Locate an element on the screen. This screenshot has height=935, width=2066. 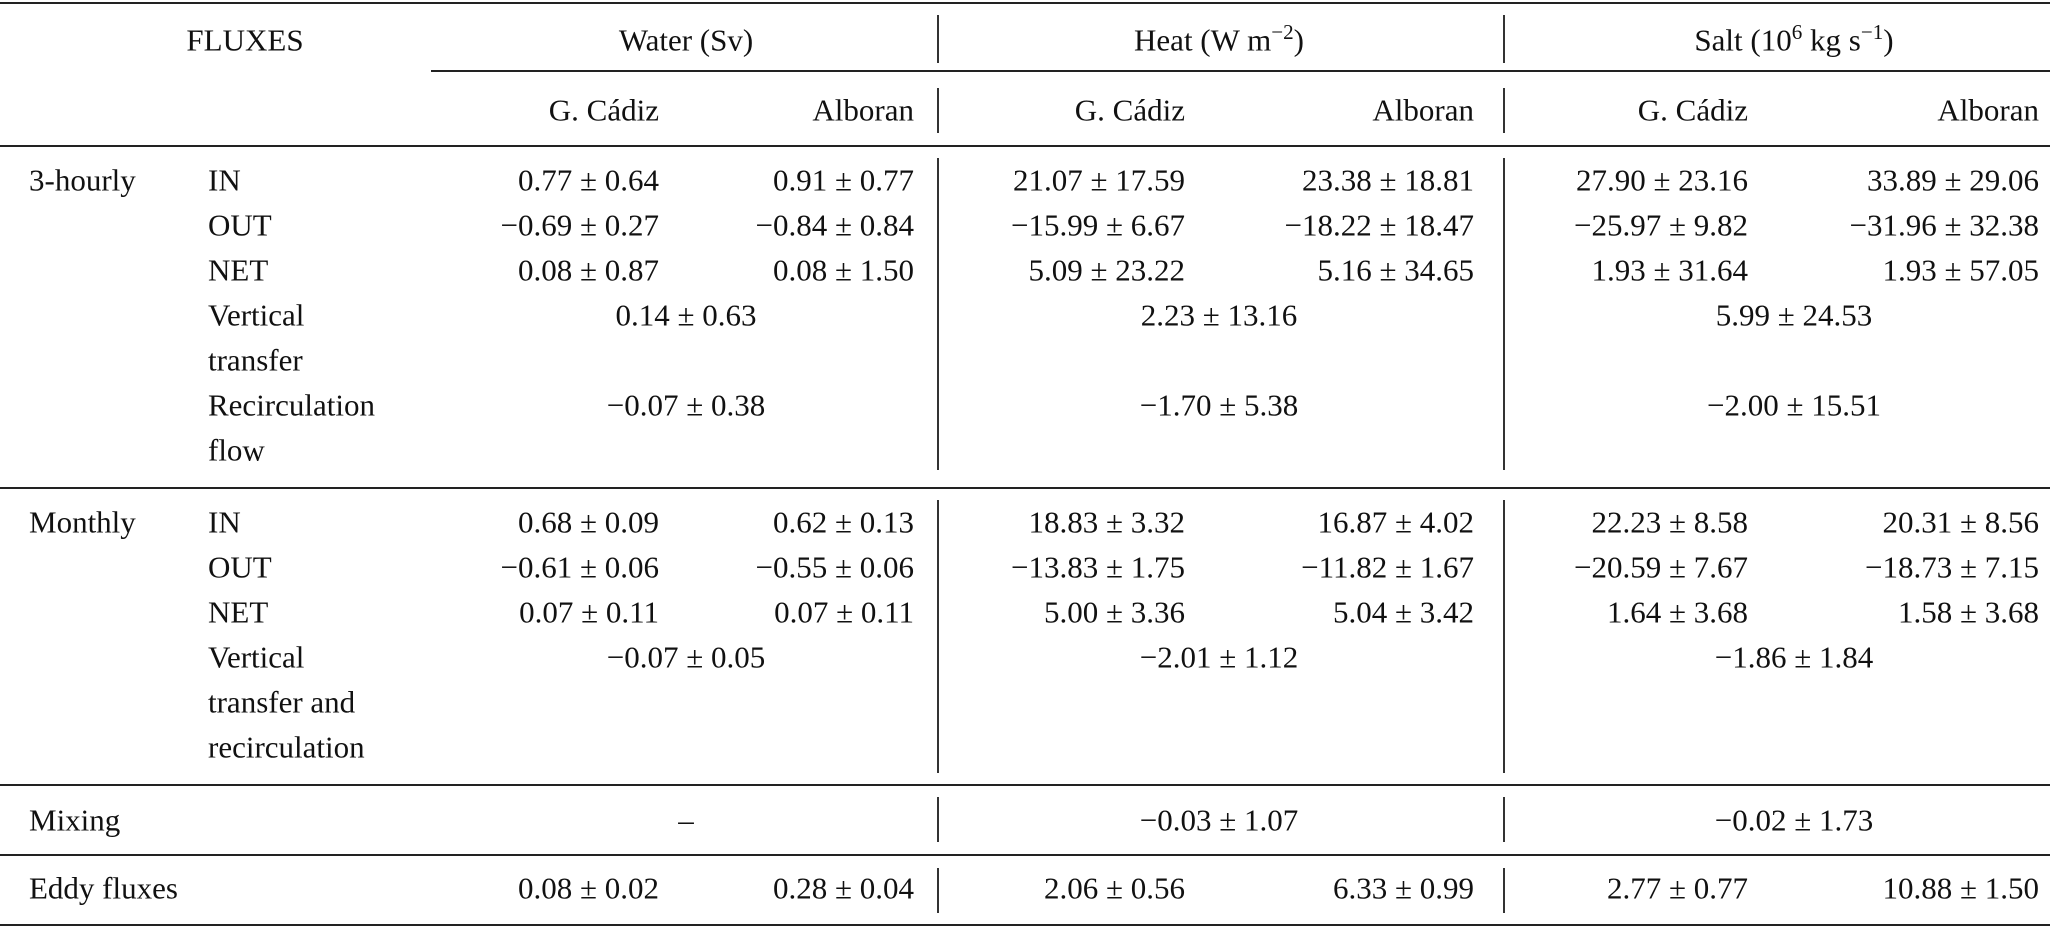
table-cell: 22.23 ± 8.58 is located at coordinates (1669, 522).